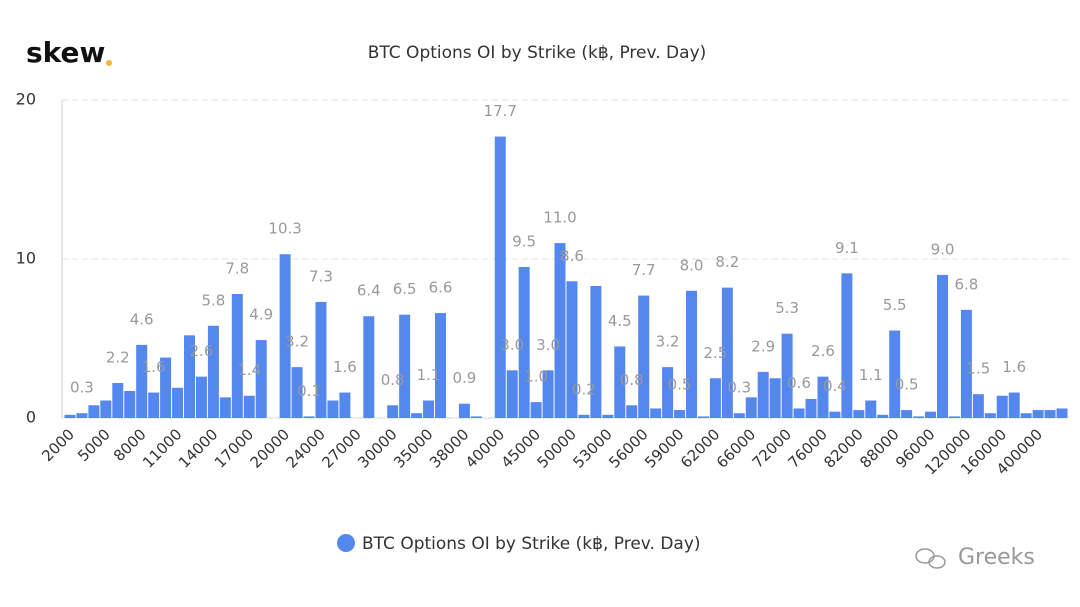 This screenshot has height=607, width=1080. I want to click on data-label: 8.6, so click(572, 256).